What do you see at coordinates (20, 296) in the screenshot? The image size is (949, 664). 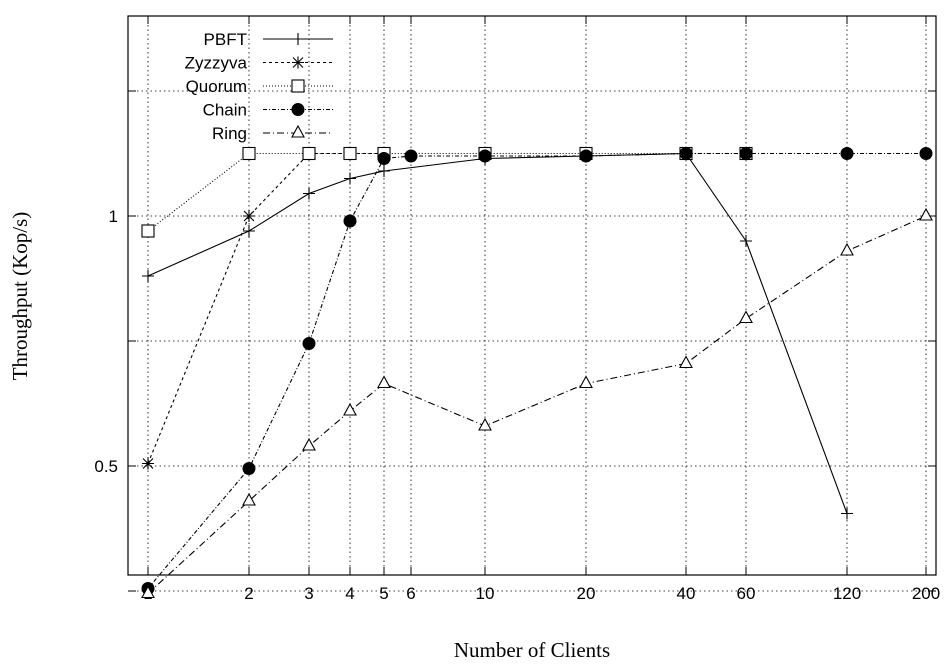 I see `y-axis-title: Throughput (Kop/s)` at bounding box center [20, 296].